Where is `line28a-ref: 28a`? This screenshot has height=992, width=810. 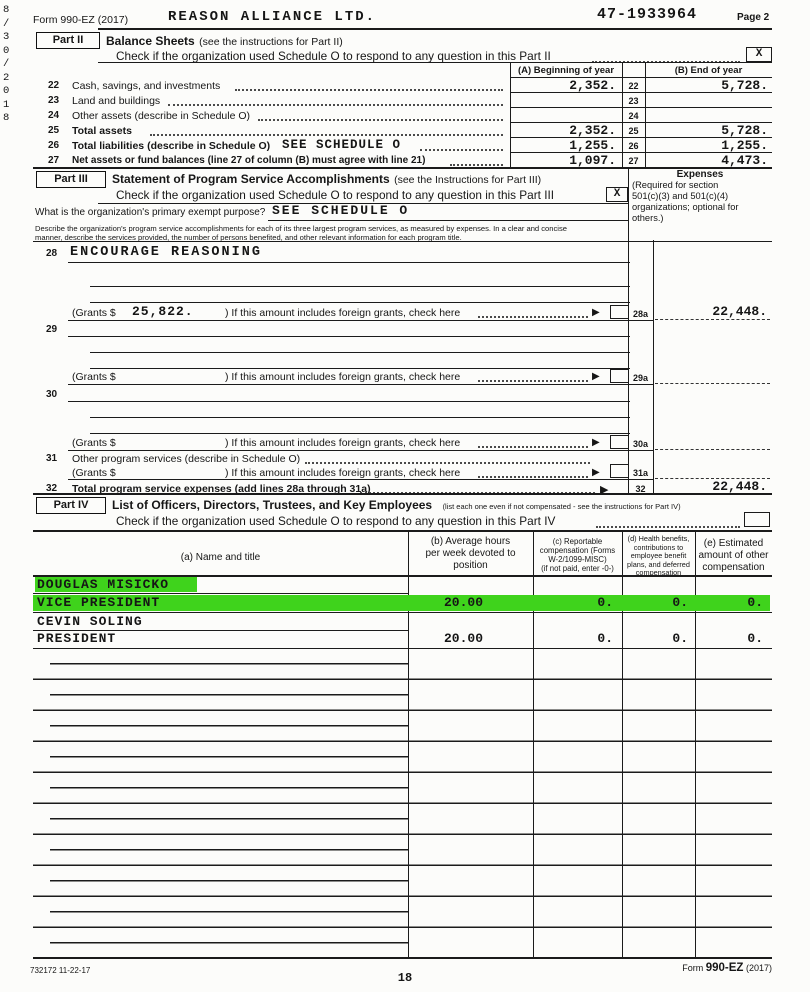
line28a-ref: 28a is located at coordinates (640, 314).